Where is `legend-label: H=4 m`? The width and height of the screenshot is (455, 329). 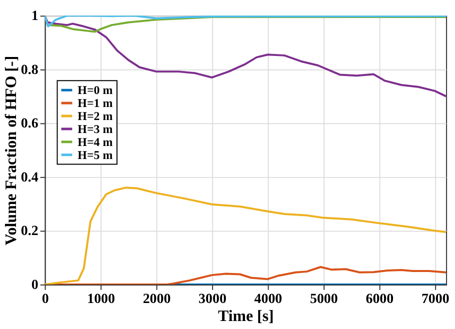
legend-label: H=4 m is located at coordinates (95, 141).